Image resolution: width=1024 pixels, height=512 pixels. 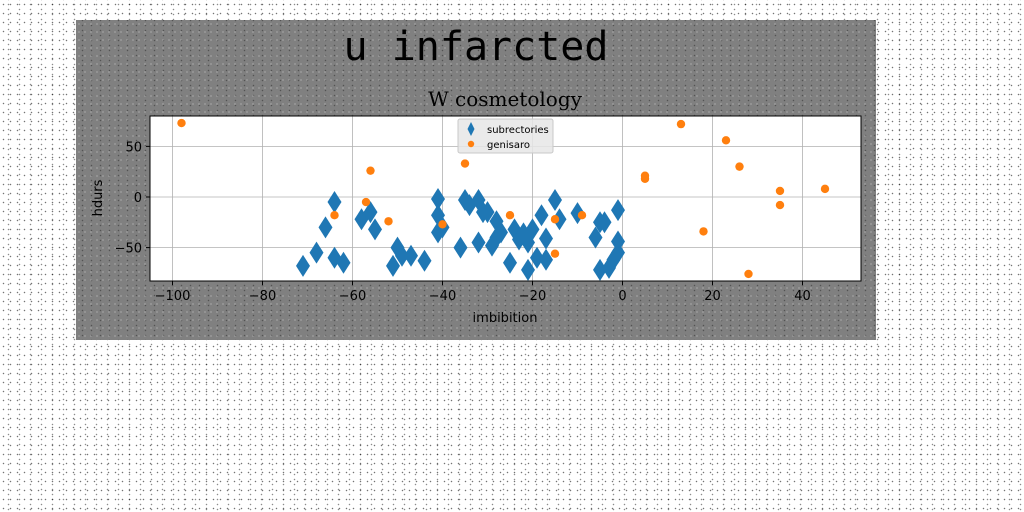 What do you see at coordinates (442, 296) in the screenshot?
I see `x-tick-label: −40` at bounding box center [442, 296].